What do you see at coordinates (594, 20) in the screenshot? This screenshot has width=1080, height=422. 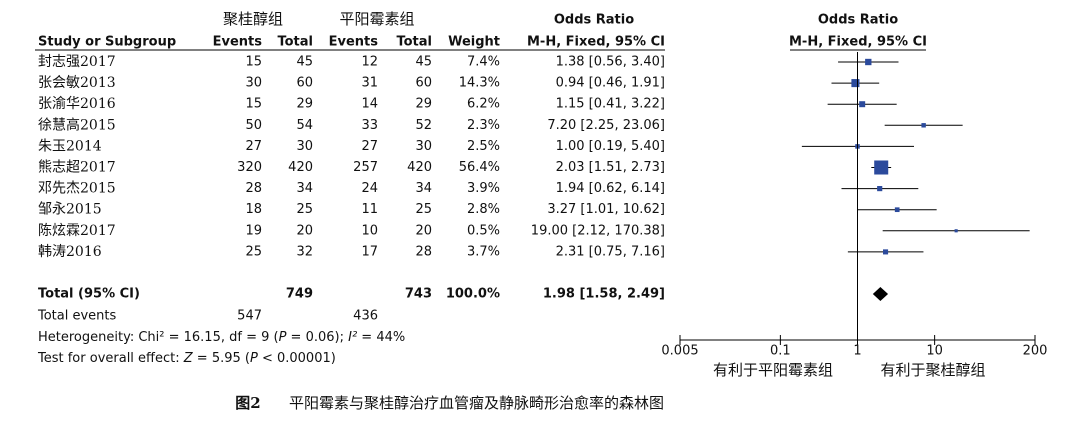 I see `ci-header: Odds Ratio` at bounding box center [594, 20].